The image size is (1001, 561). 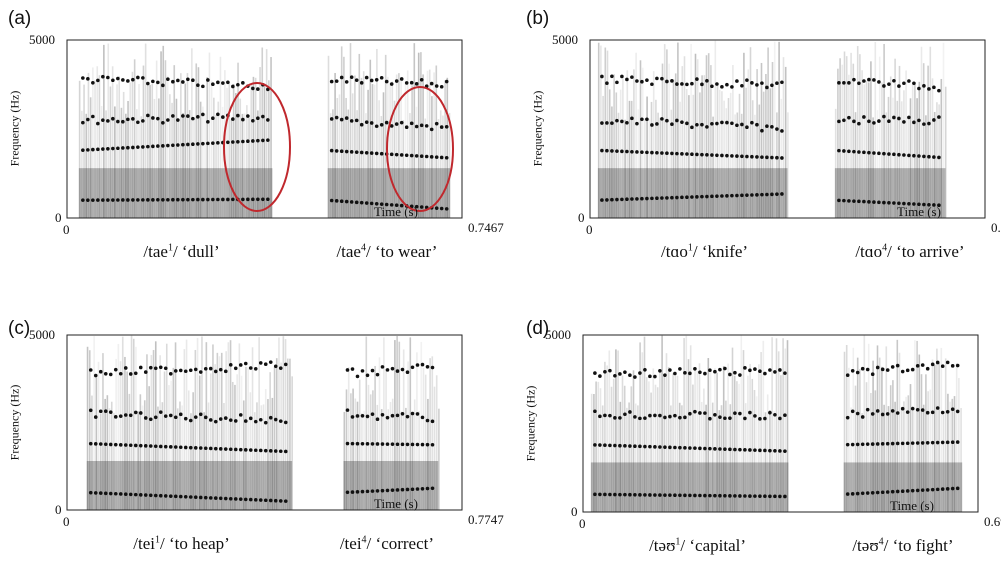 I want to click on tone: 1, so click(x=157, y=540).